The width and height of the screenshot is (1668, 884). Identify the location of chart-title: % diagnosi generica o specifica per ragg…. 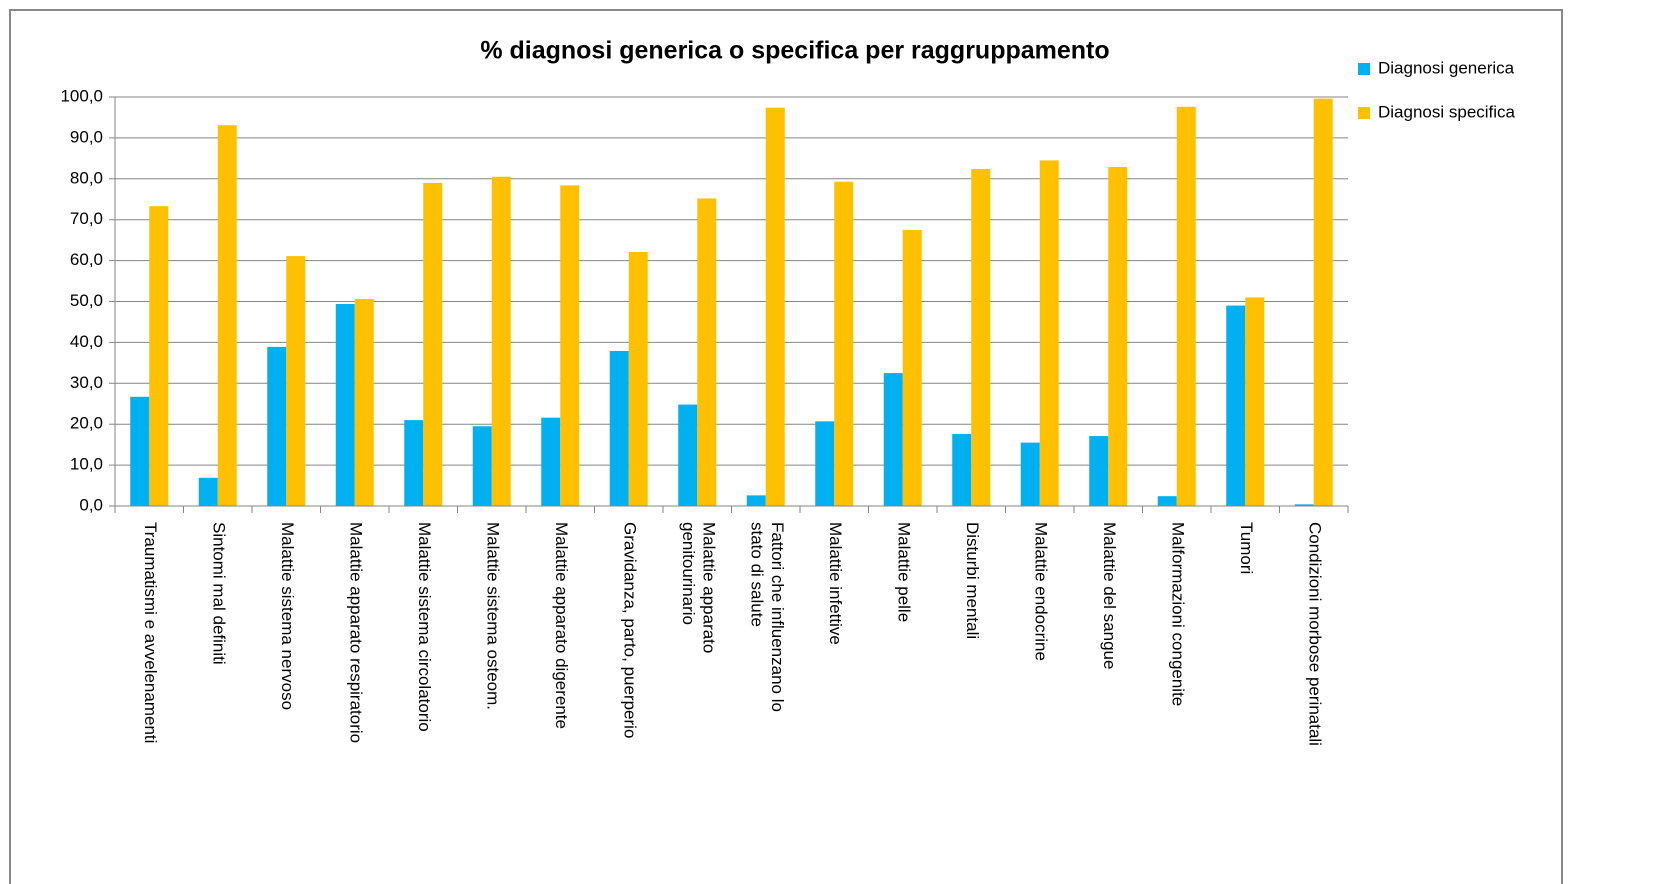
(794, 51).